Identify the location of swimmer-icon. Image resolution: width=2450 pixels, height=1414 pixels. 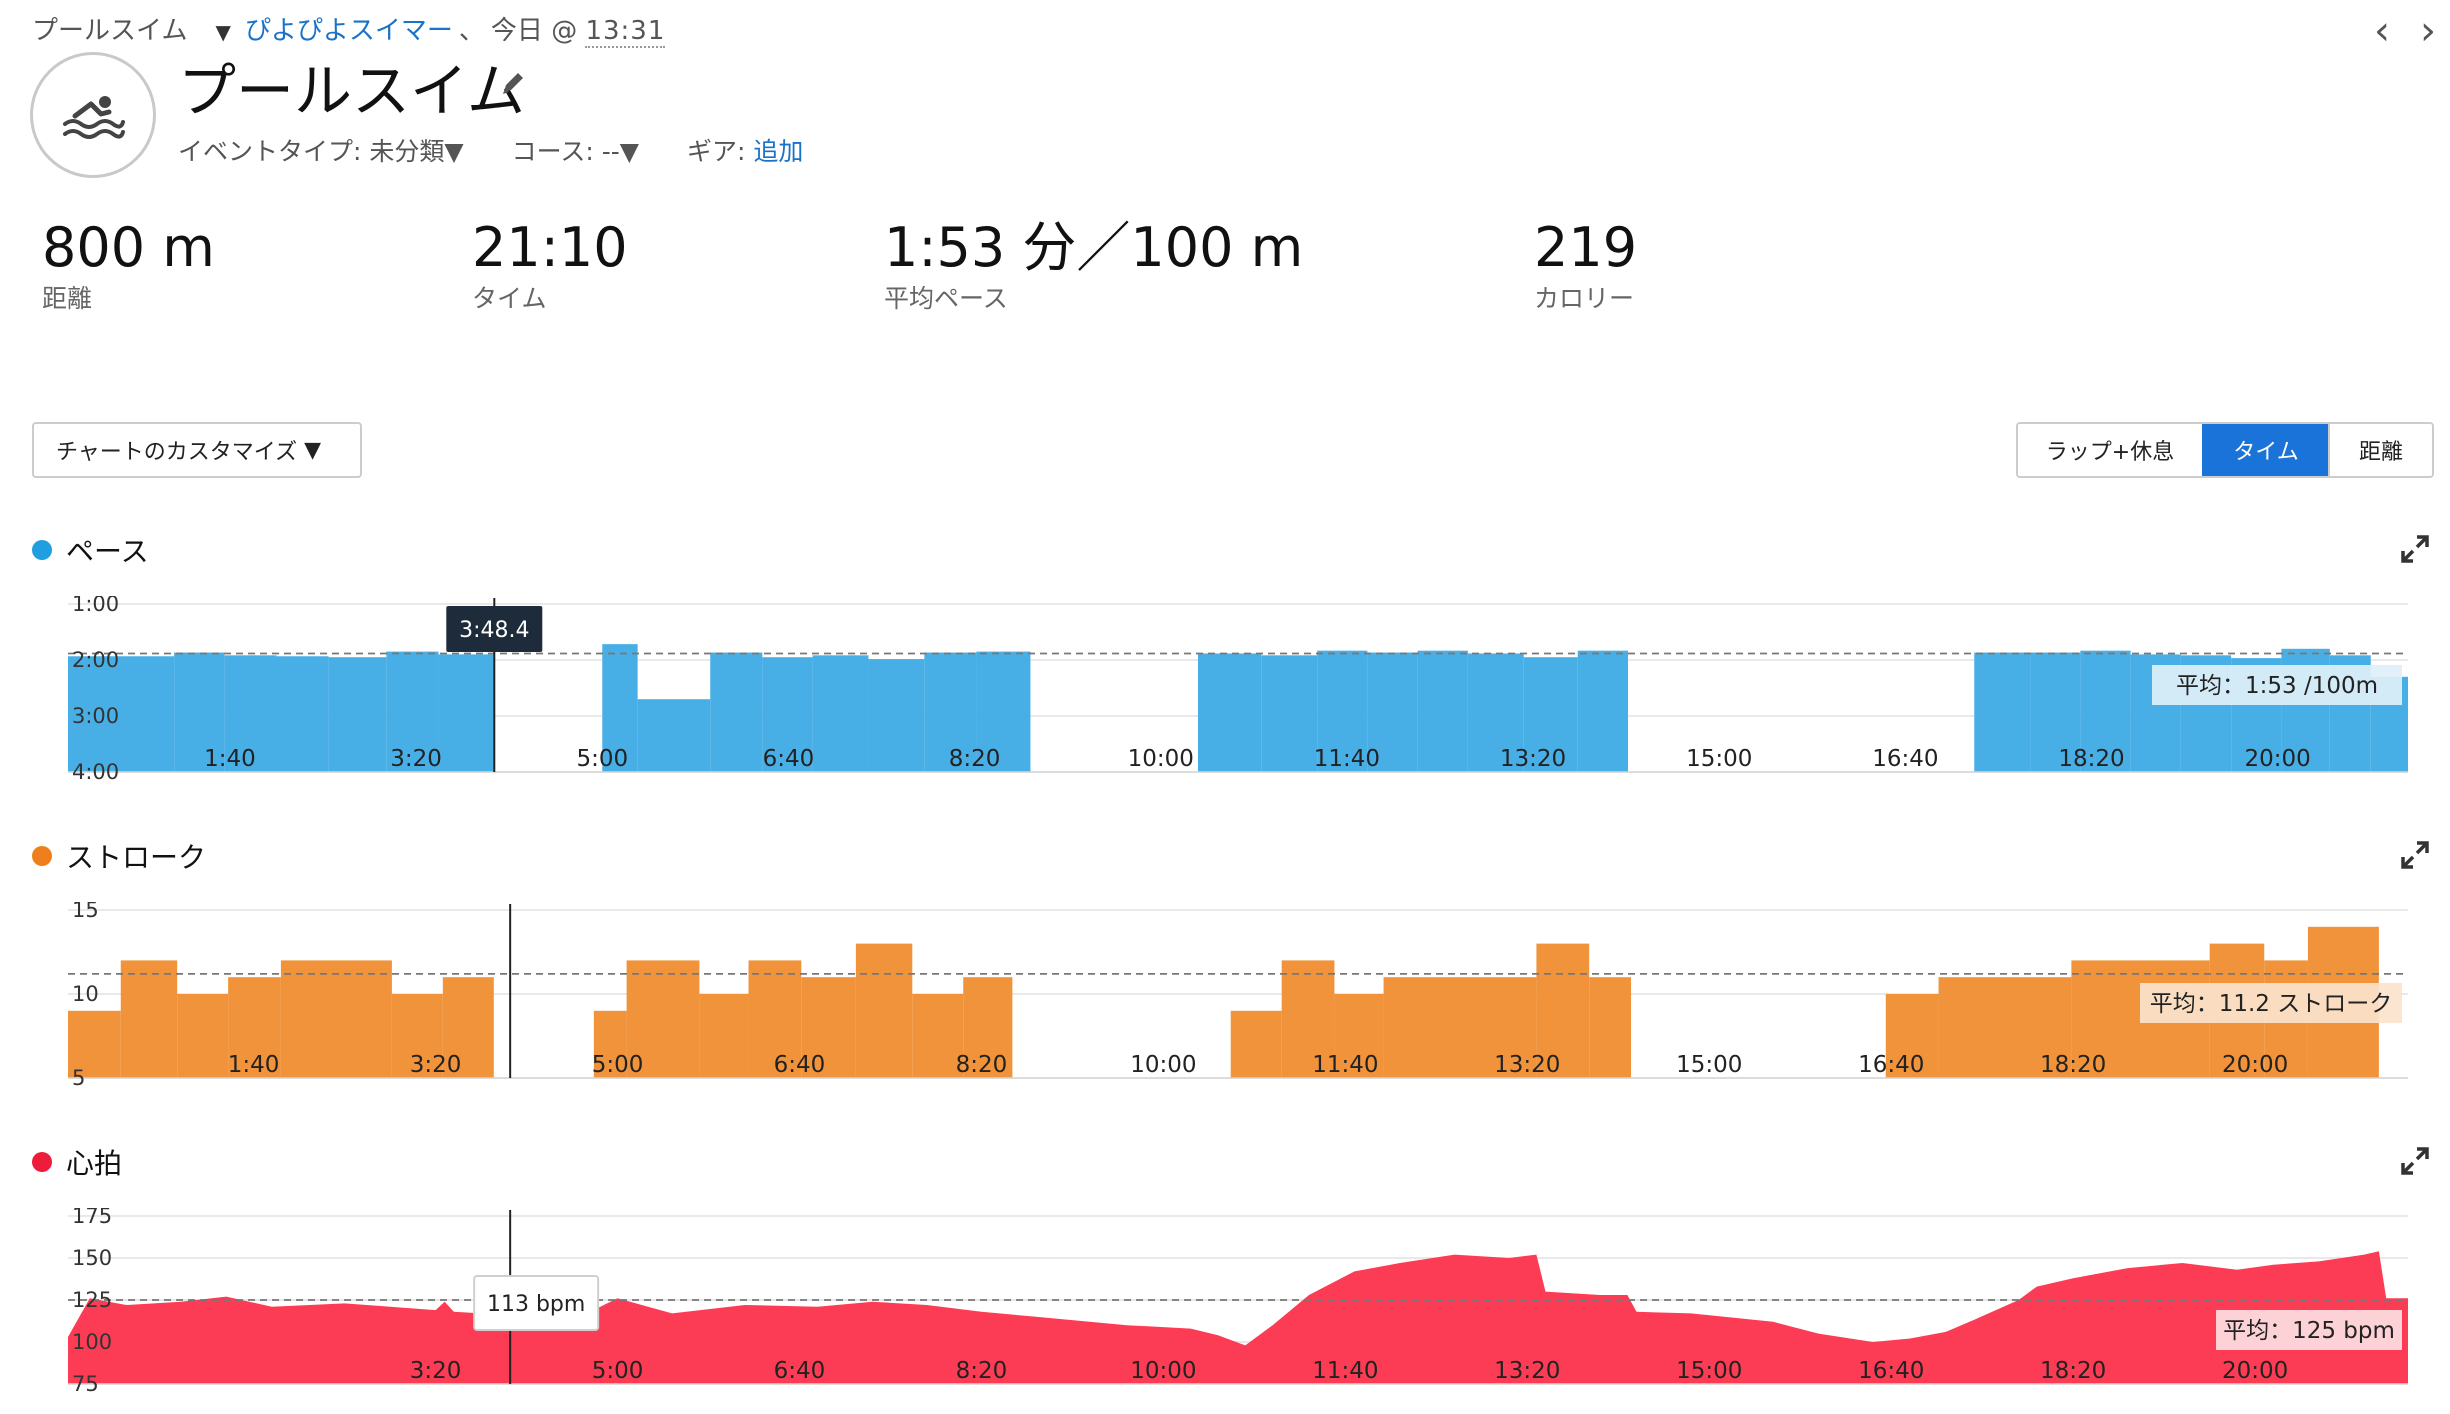
(93, 115).